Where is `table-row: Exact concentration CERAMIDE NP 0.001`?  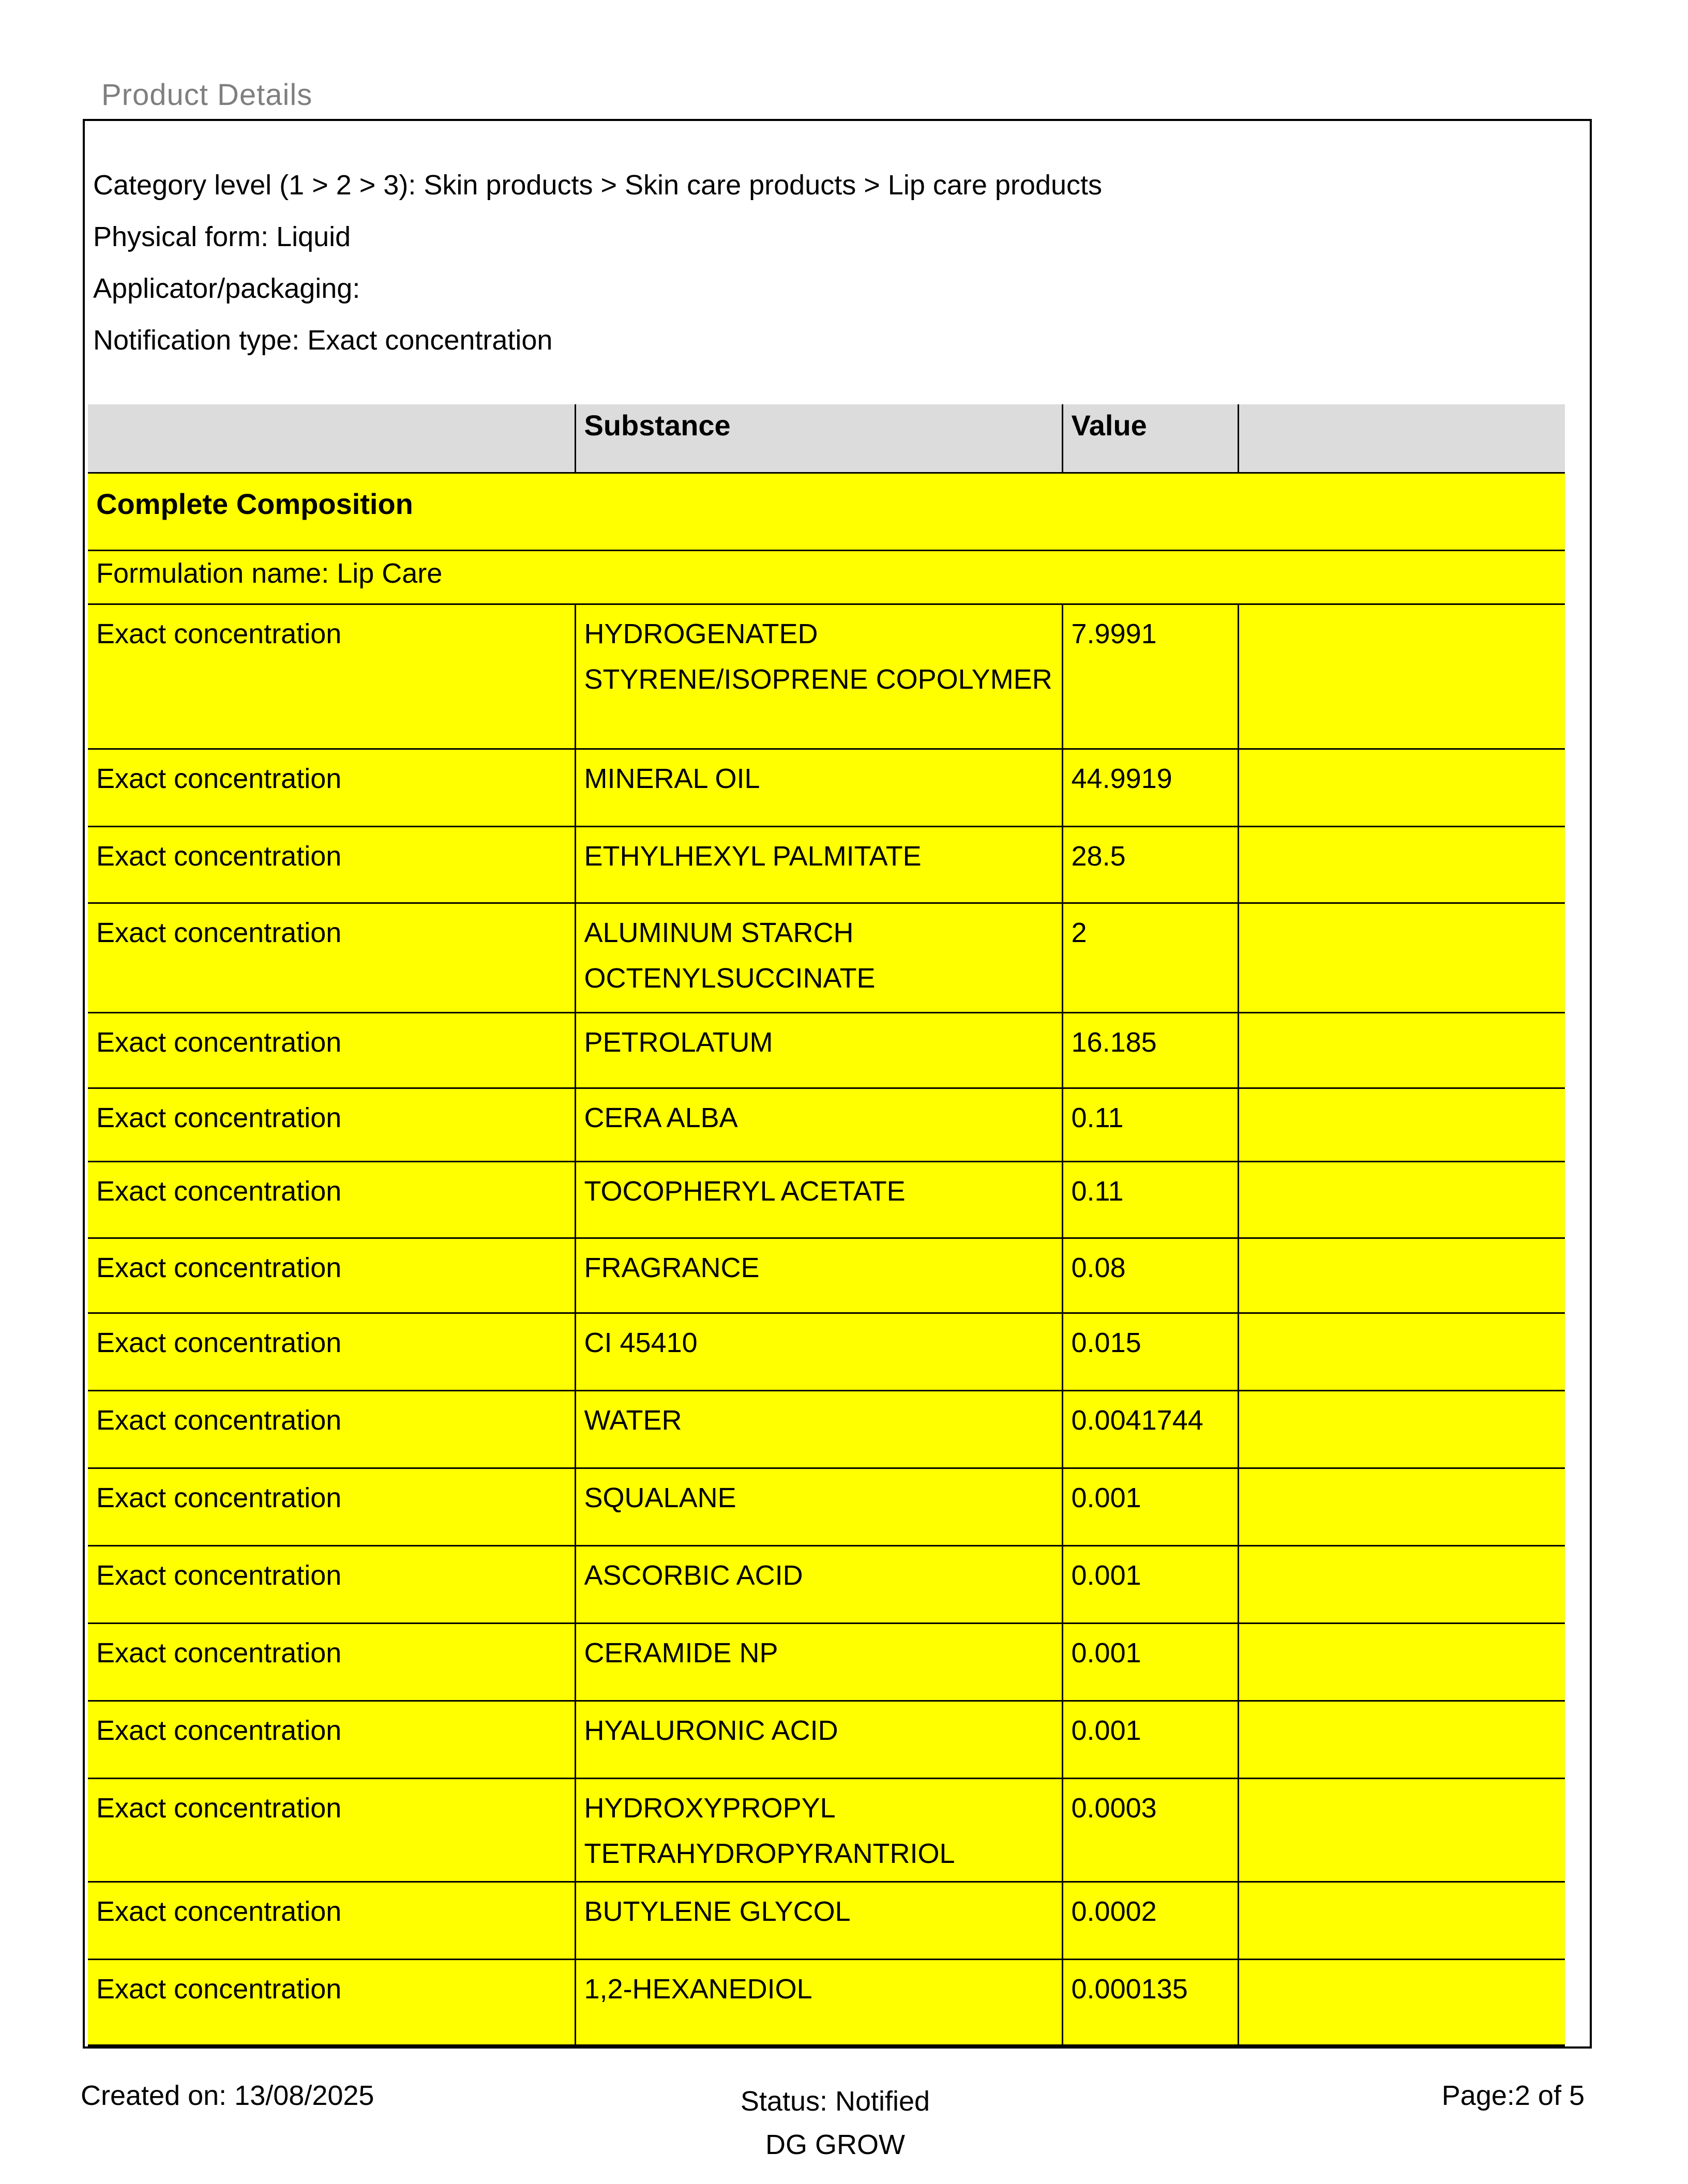 table-row: Exact concentration CERAMIDE NP 0.001 is located at coordinates (826, 1661).